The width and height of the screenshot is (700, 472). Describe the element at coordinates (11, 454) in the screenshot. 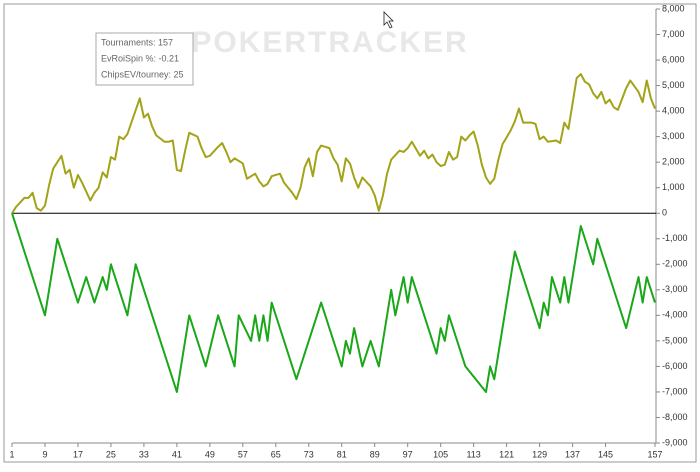

I see `x-tick-label: 1` at that location.